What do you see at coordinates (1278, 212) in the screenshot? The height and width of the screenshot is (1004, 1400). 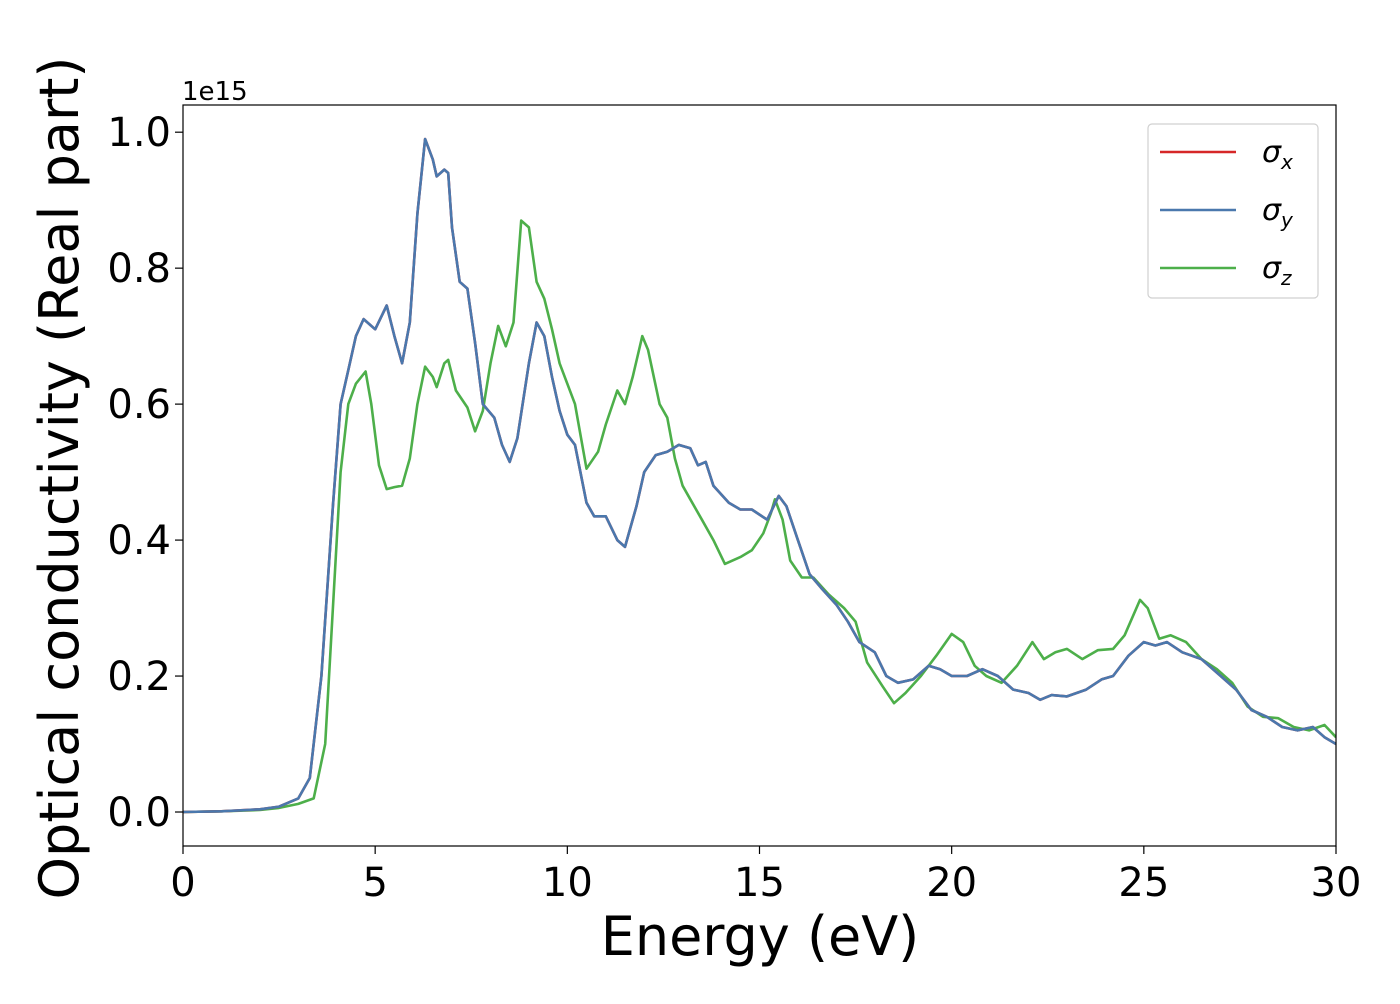 I see `legend-label-y: σy` at bounding box center [1278, 212].